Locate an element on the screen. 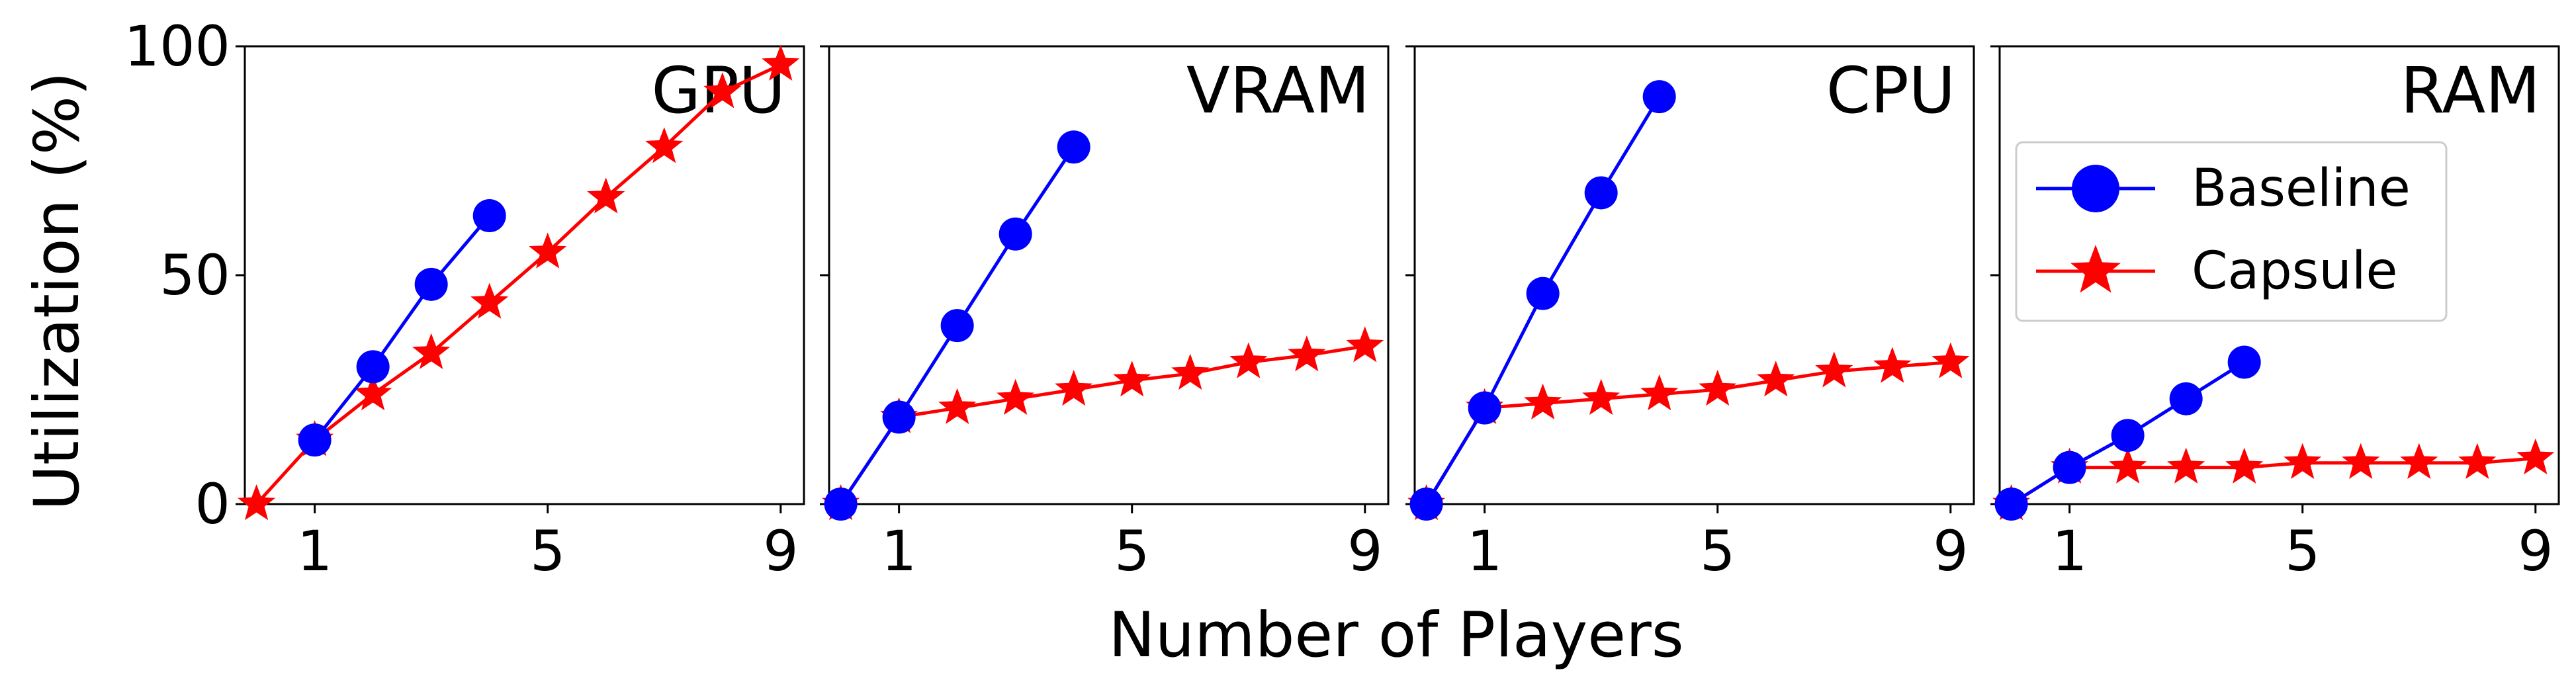  y-tick-label: 100 is located at coordinates (177, 46).